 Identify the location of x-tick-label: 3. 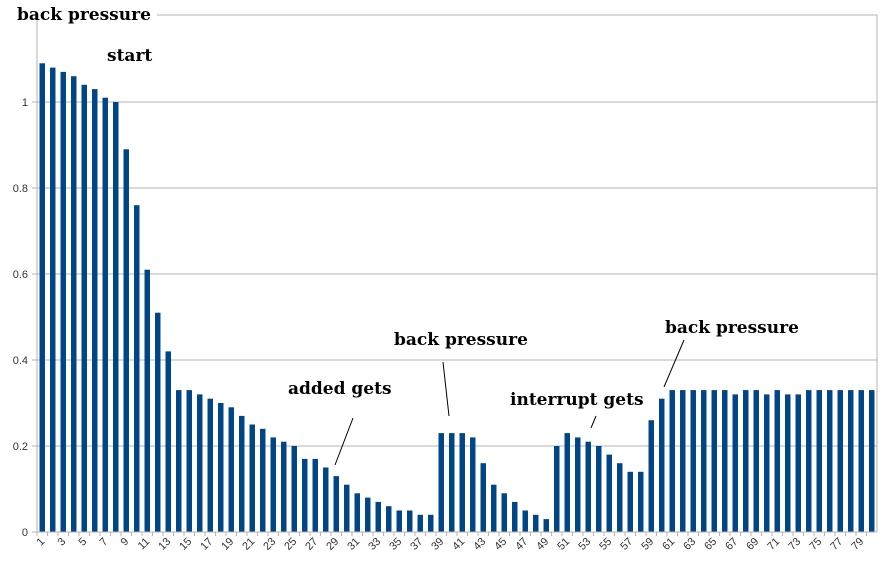
(62, 542).